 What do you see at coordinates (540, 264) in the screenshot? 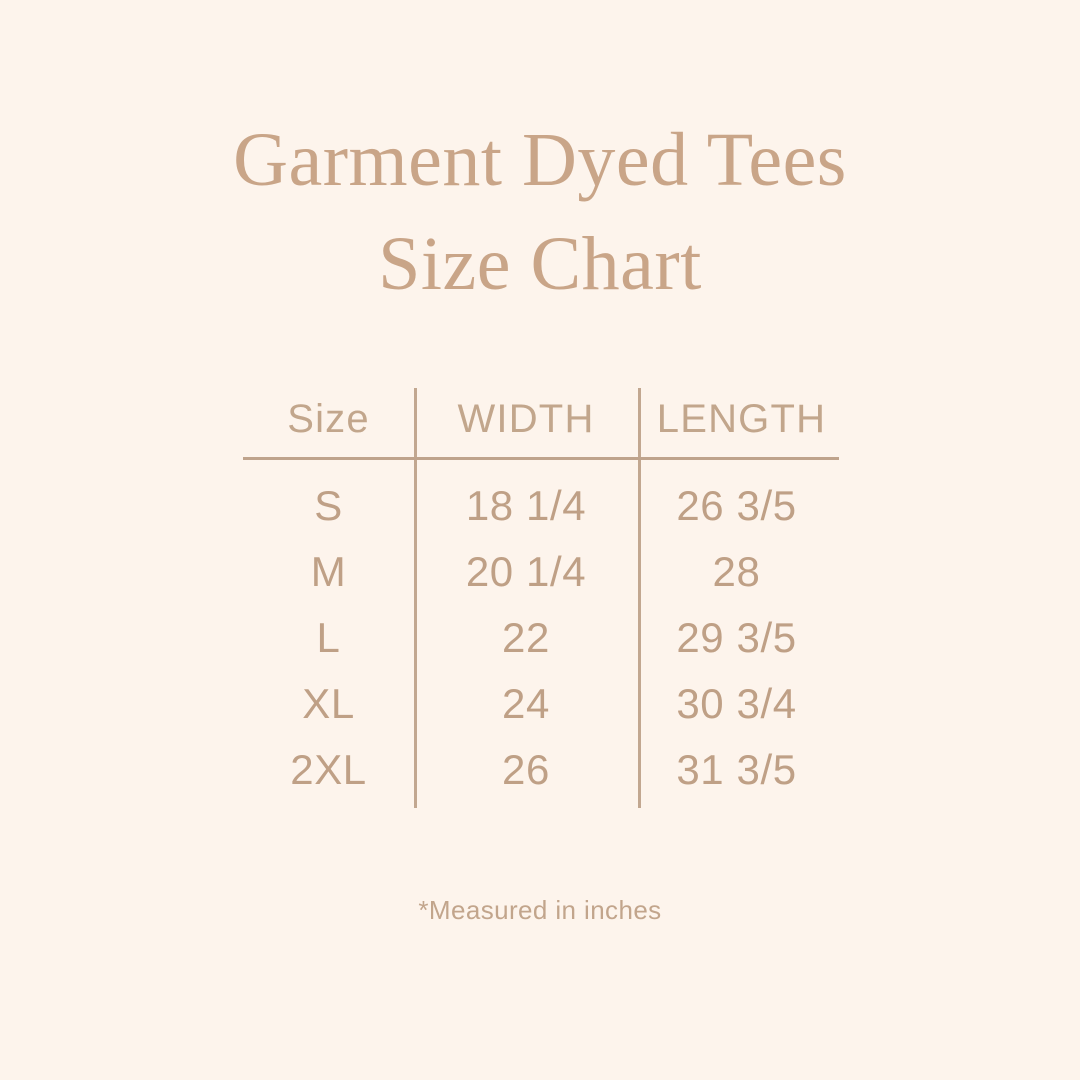
I see `title-line-2: Size Chart` at bounding box center [540, 264].